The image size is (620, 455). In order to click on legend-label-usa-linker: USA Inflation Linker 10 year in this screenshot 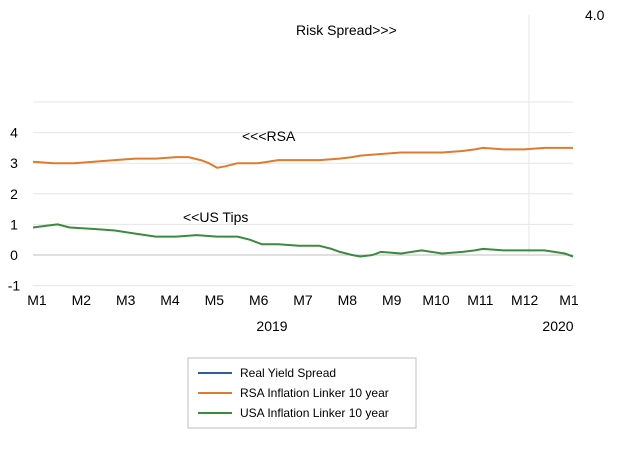, I will do `click(314, 413)`.